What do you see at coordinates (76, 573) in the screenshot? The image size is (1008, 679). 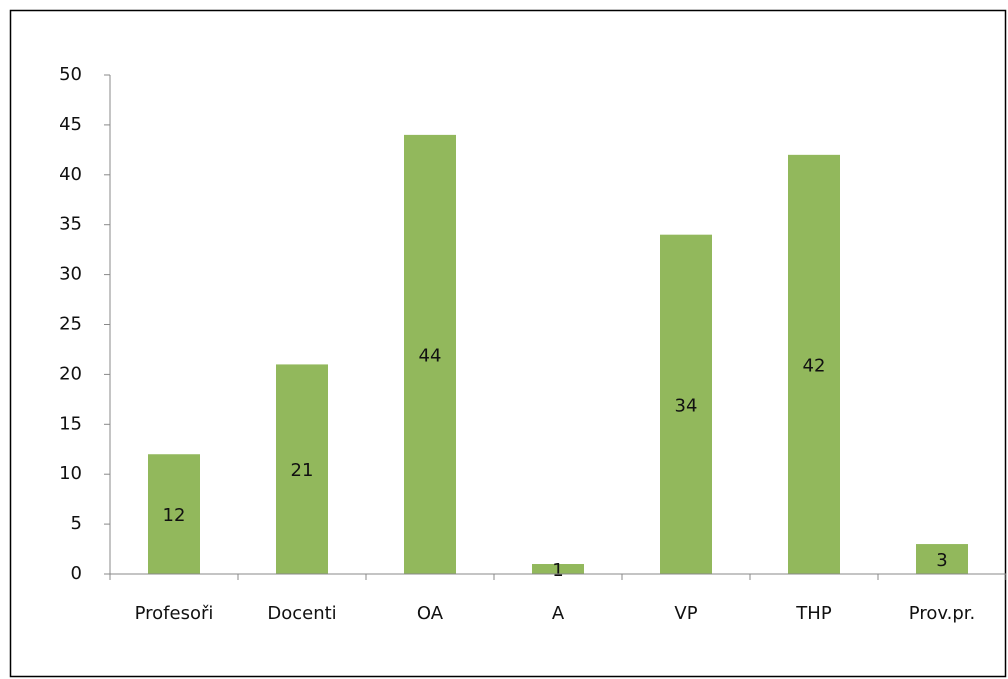 I see `y-tick-label: 0` at bounding box center [76, 573].